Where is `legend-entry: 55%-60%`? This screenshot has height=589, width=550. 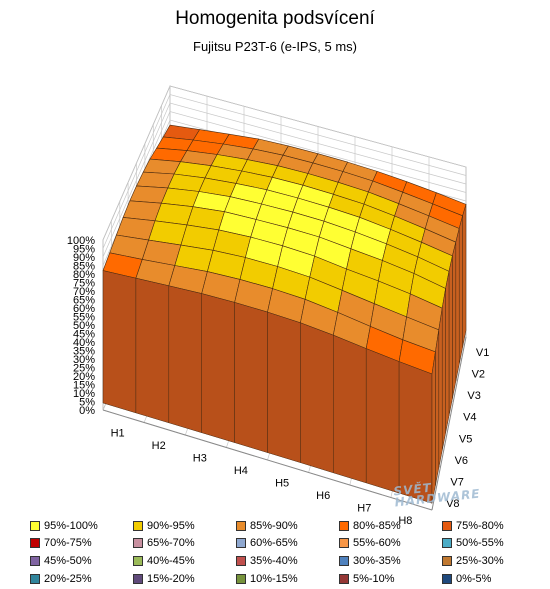 legend-entry: 55%-60% is located at coordinates (370, 543).